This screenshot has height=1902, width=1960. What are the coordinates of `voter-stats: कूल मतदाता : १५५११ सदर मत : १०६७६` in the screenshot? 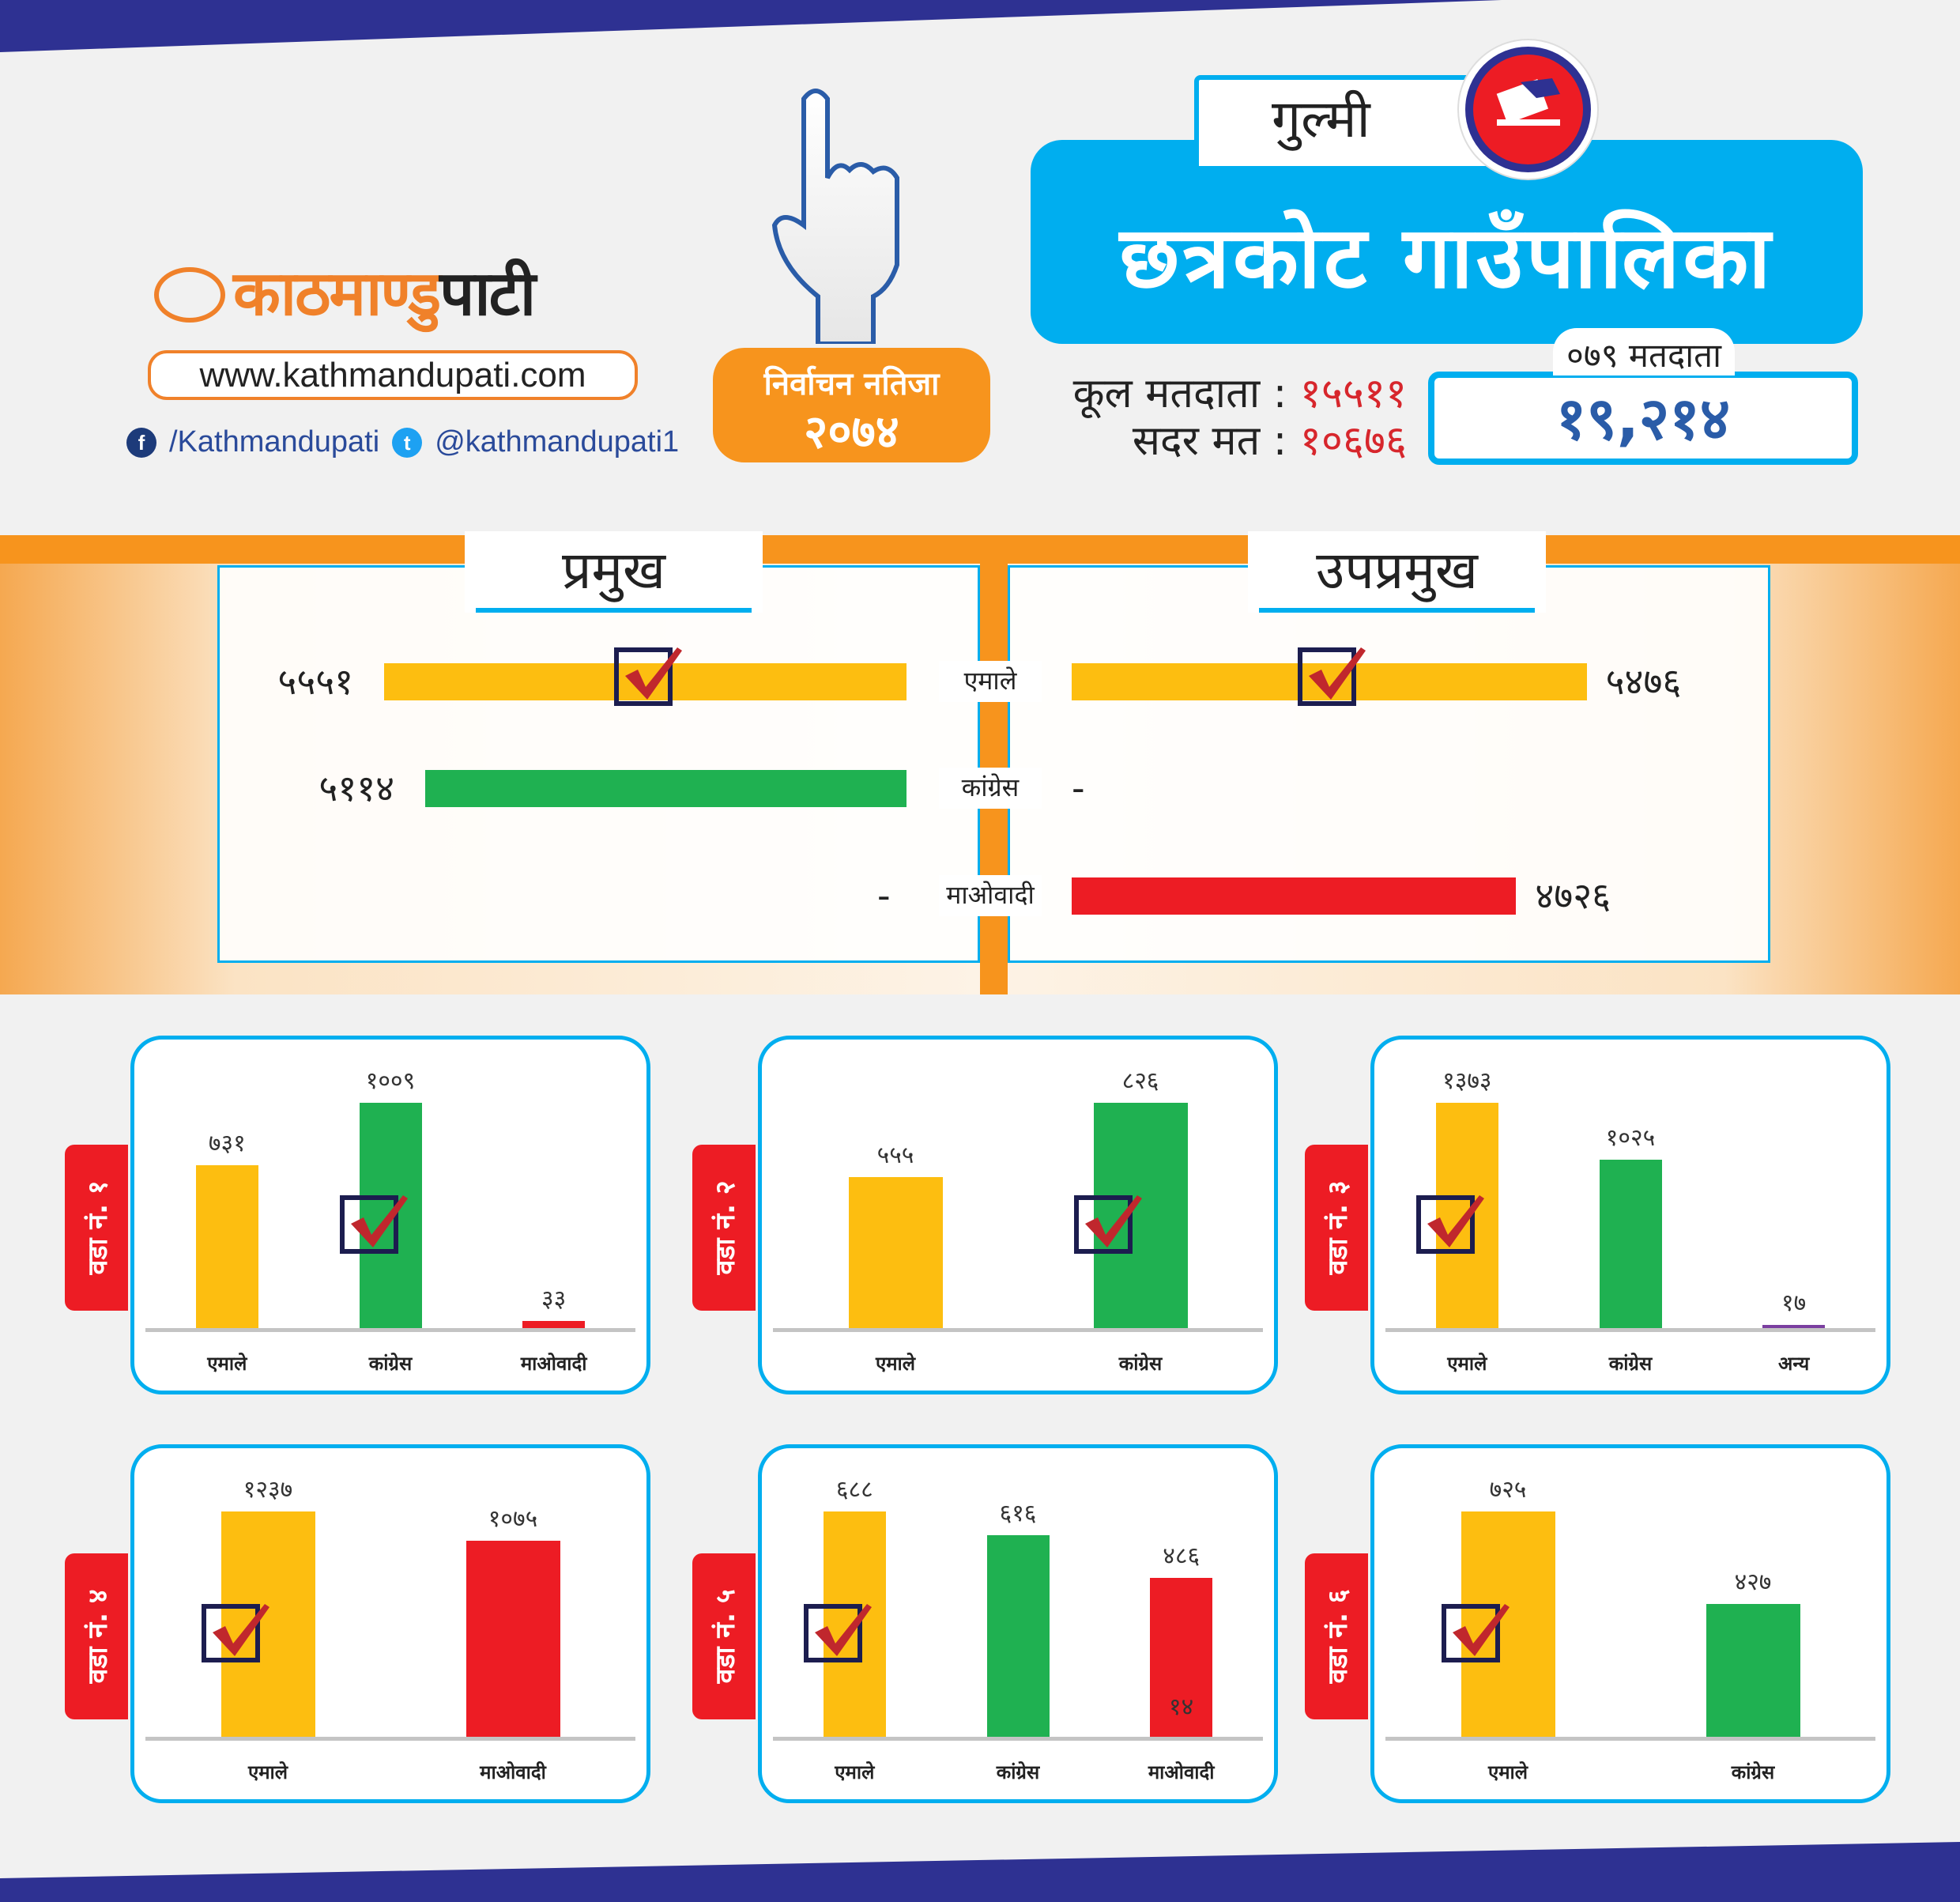 It's located at (1217, 417).